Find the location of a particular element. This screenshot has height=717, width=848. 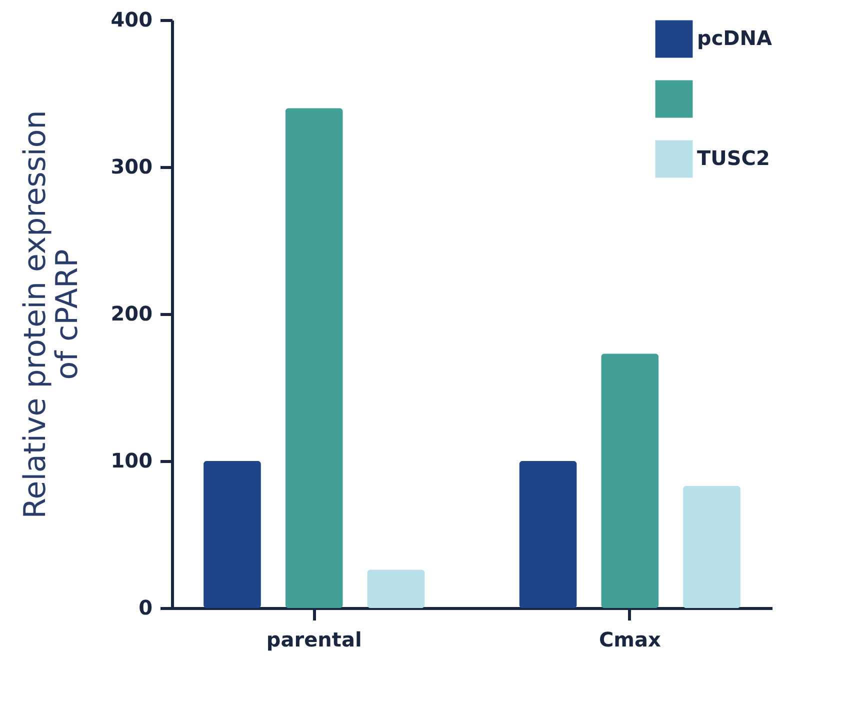

x-tick-label: Cmax is located at coordinates (629, 640).